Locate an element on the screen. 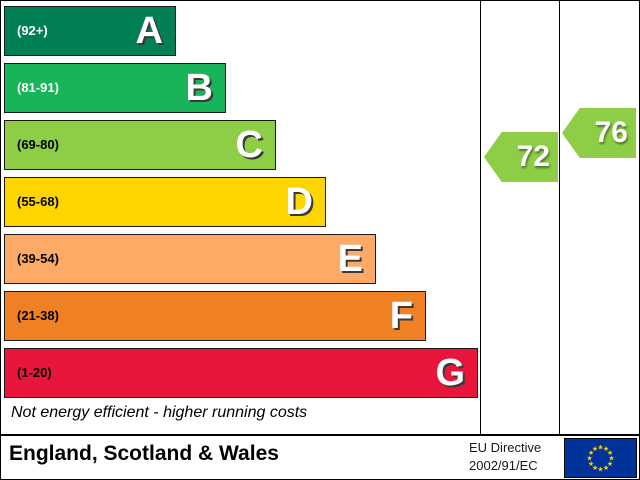 The height and width of the screenshot is (480, 640). band-range-label: (81-91) is located at coordinates (38, 87).